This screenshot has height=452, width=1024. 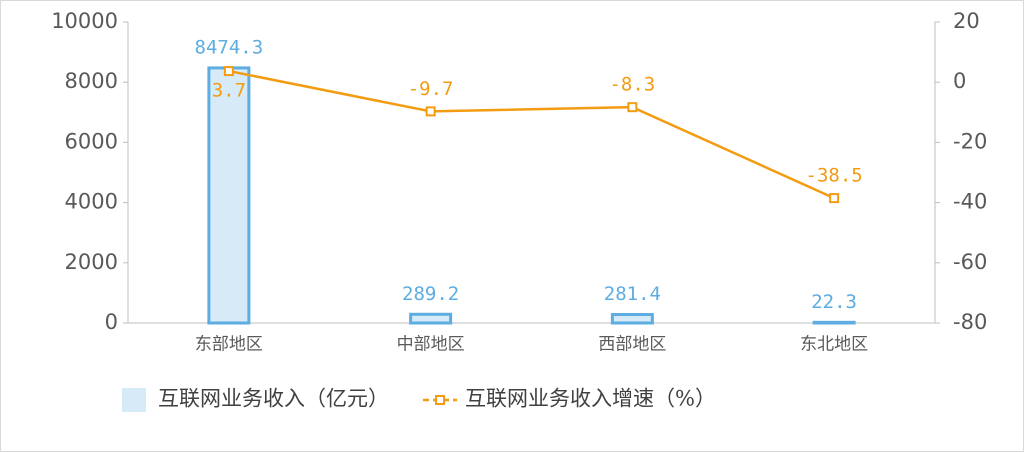 What do you see at coordinates (959, 81) in the screenshot?
I see `y2-tick-label: 0` at bounding box center [959, 81].